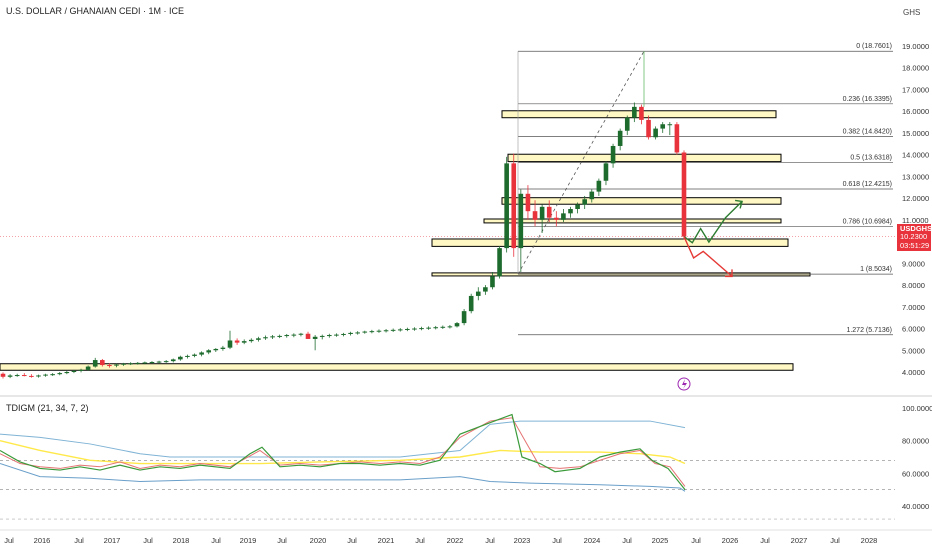 This screenshot has height=550, width=932. What do you see at coordinates (248, 540) in the screenshot?
I see `time-axis-tick: 2019` at bounding box center [248, 540].